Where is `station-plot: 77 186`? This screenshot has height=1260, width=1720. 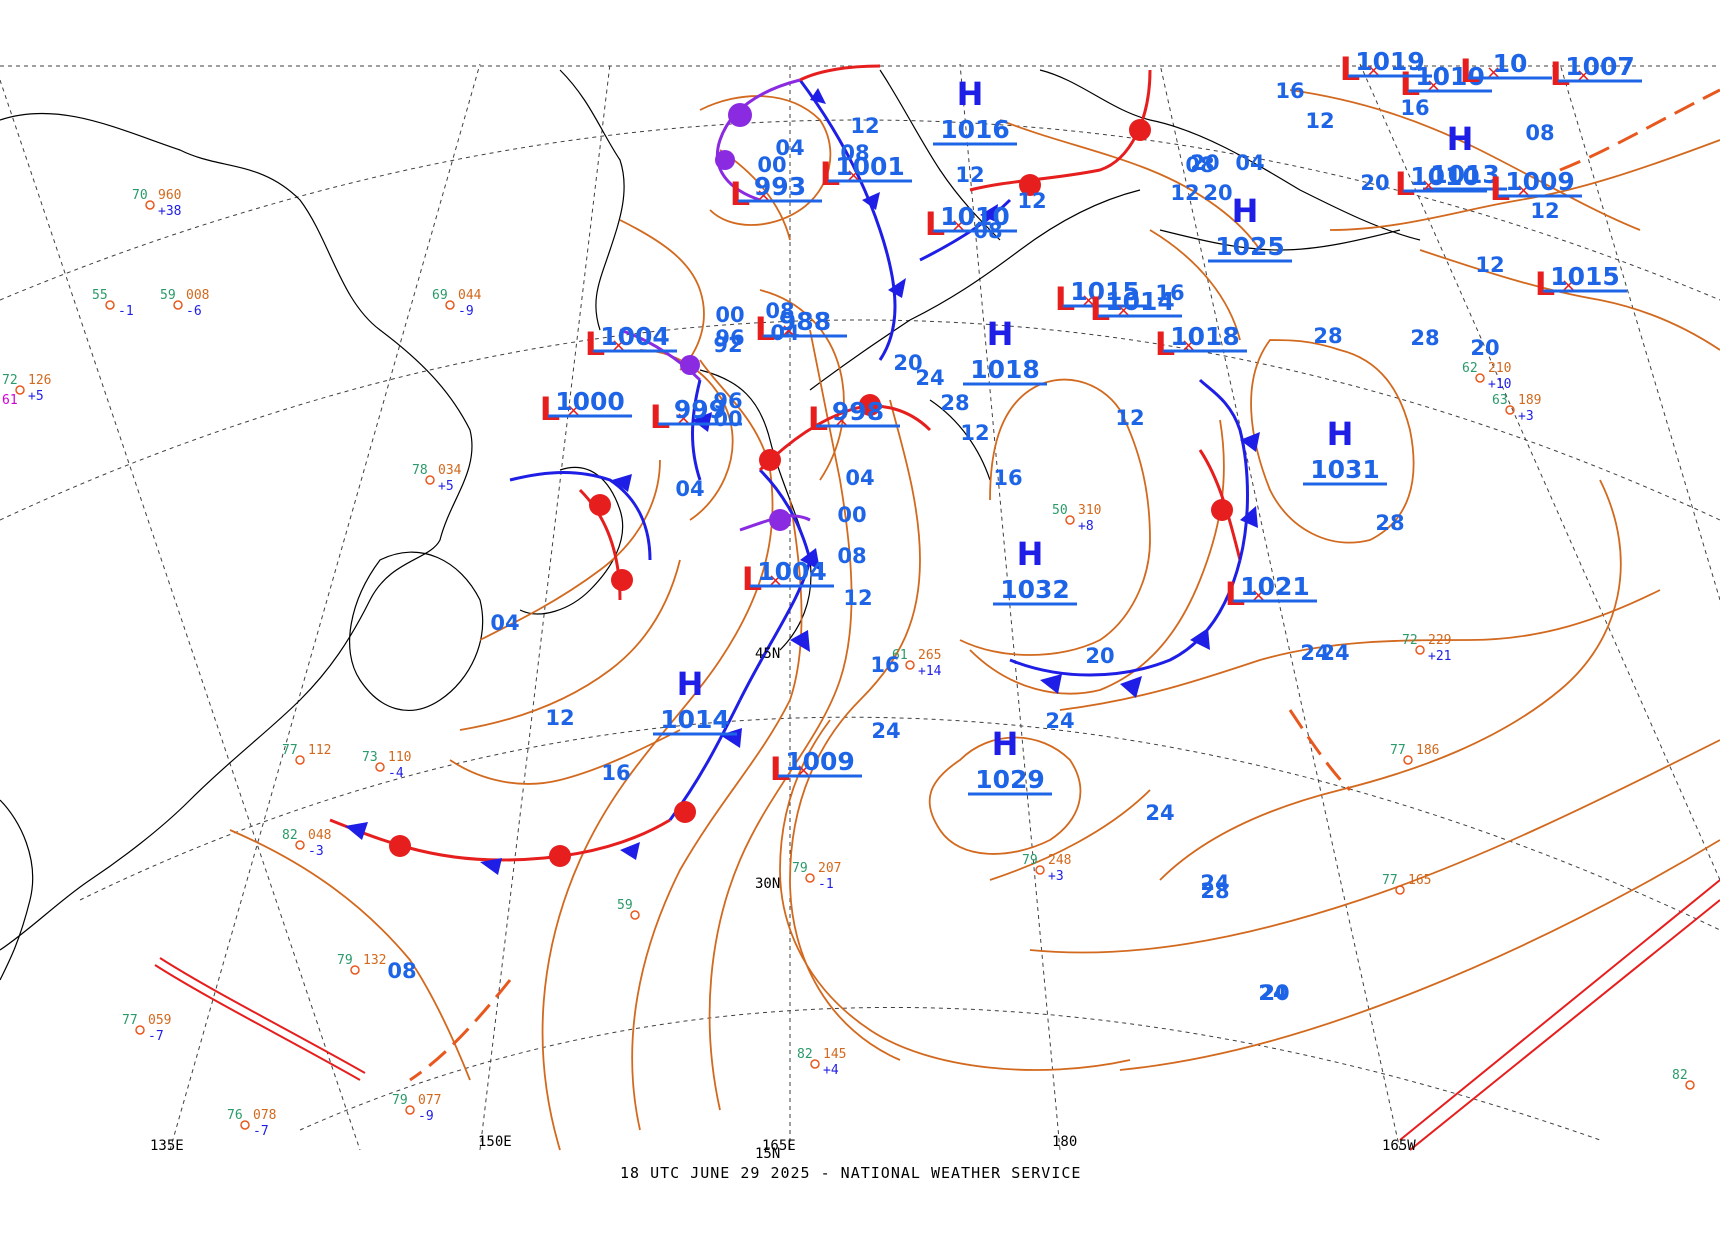 station-plot: 77 186 is located at coordinates (1414, 754).